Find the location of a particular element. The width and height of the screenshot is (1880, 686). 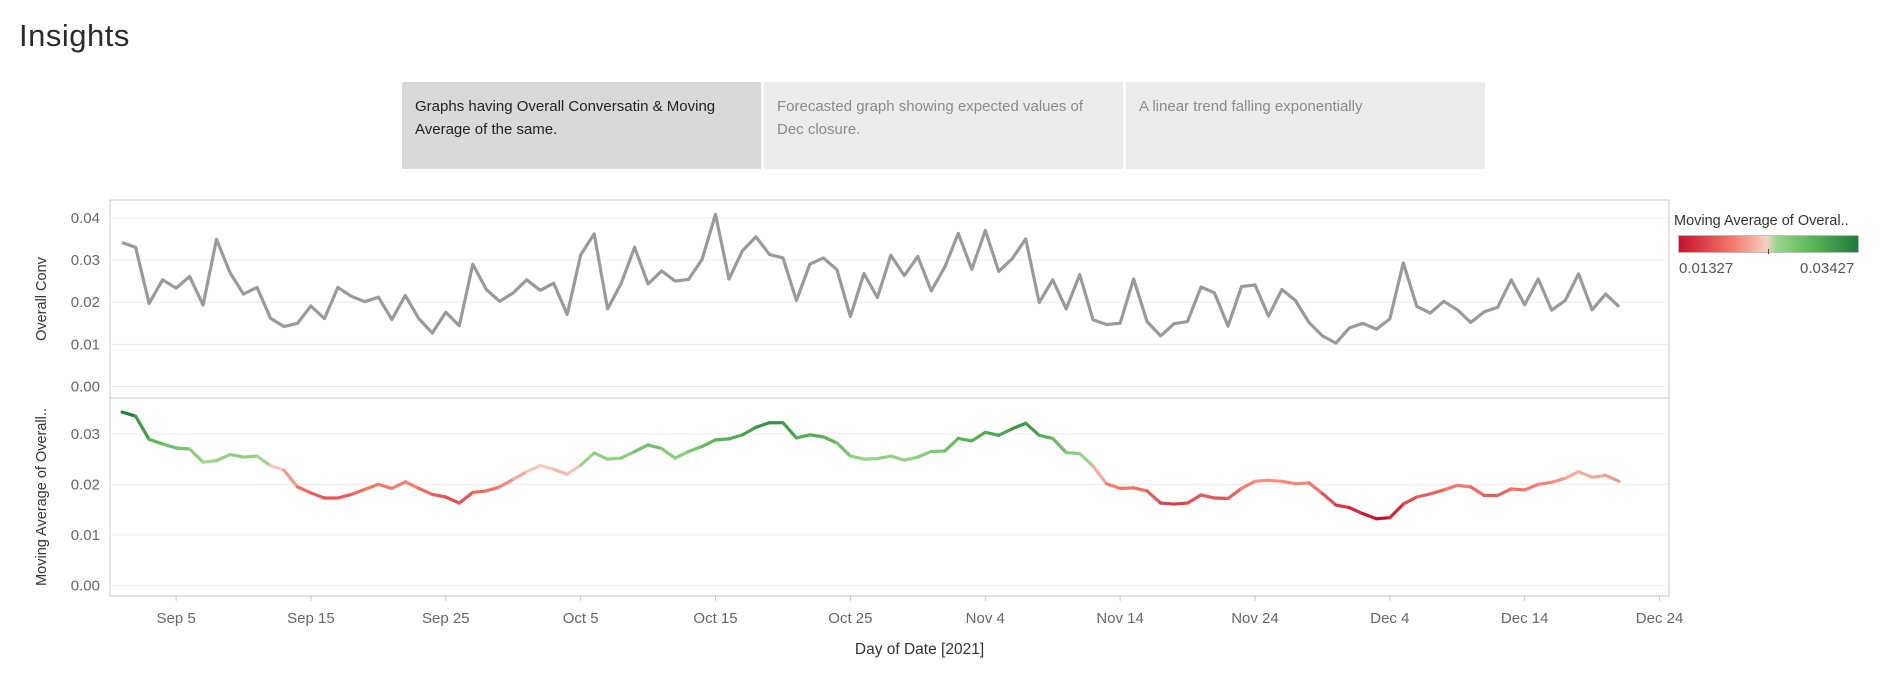

legend-title: Moving Average of Overal.. is located at coordinates (1761, 221).